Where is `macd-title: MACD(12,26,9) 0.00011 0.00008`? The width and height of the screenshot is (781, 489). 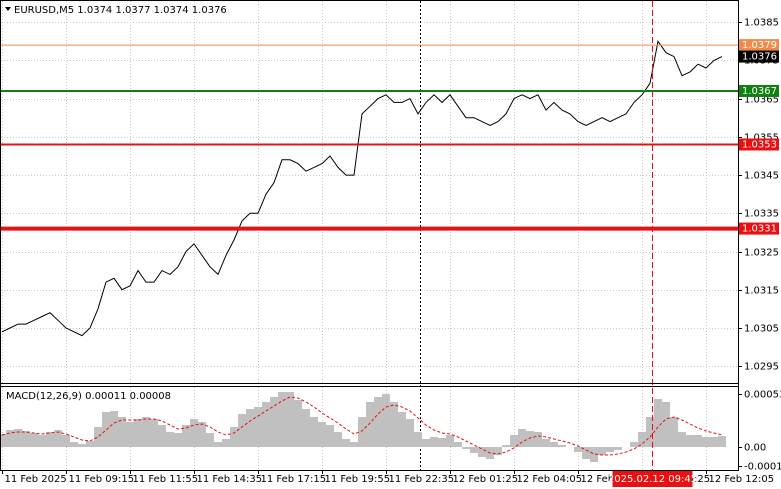
macd-title: MACD(12,26,9) 0.00011 0.00008 is located at coordinates (88, 396).